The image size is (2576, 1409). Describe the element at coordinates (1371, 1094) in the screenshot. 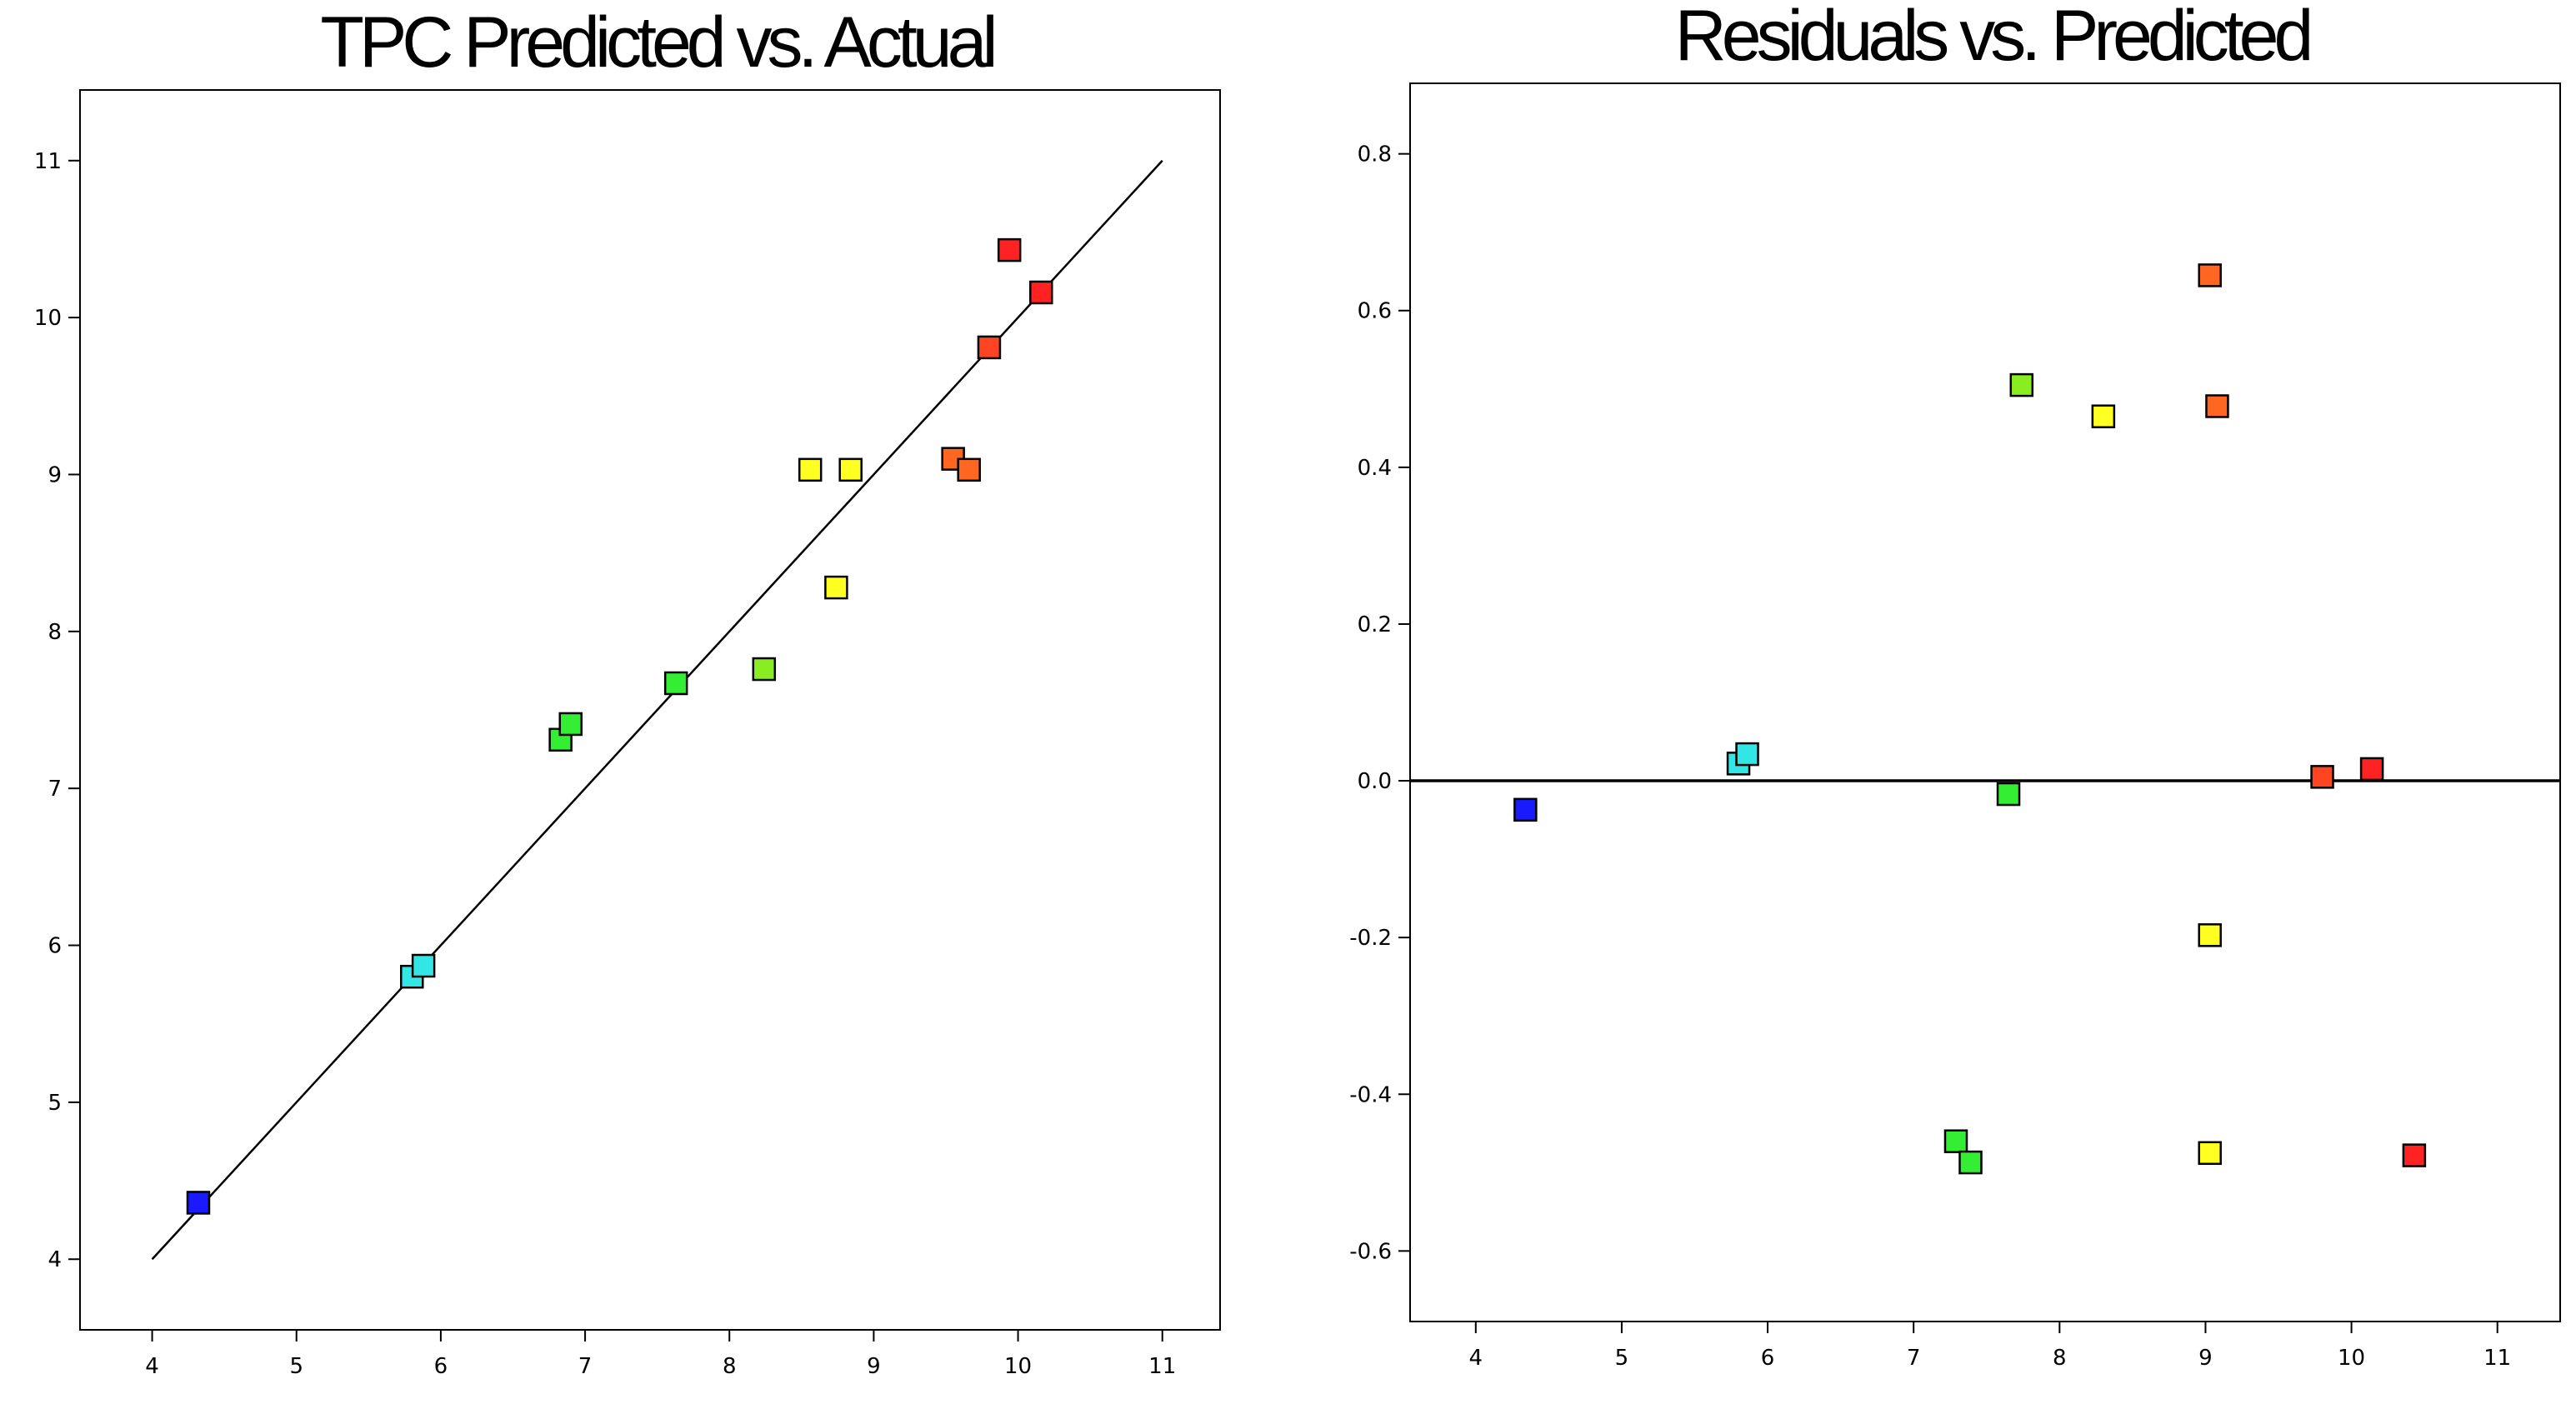

I see `y-tick-label: -0.4` at that location.